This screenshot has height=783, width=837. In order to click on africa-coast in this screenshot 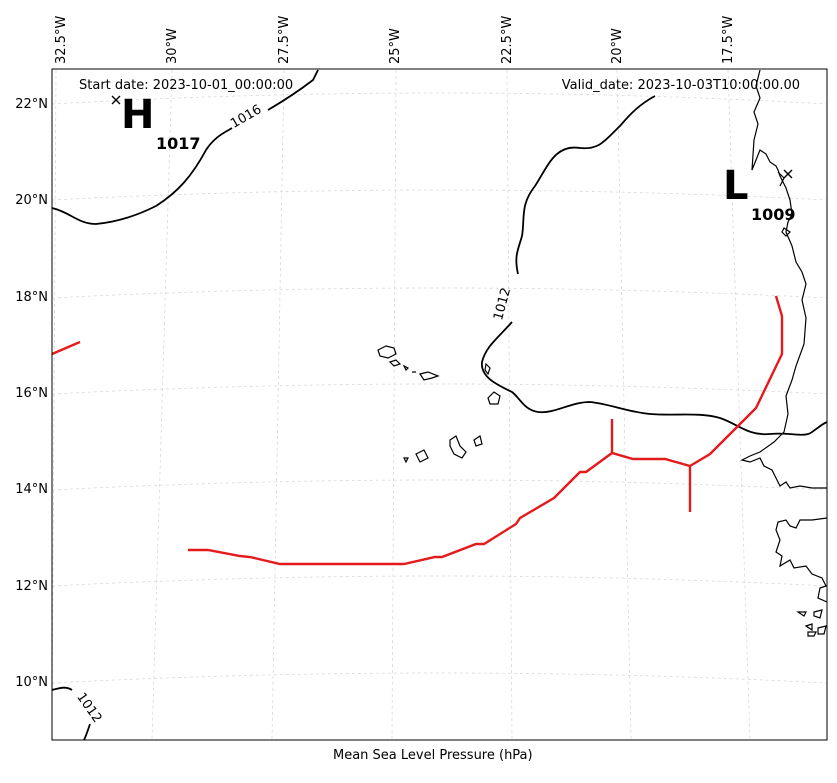, I will do `click(784, 336)`.